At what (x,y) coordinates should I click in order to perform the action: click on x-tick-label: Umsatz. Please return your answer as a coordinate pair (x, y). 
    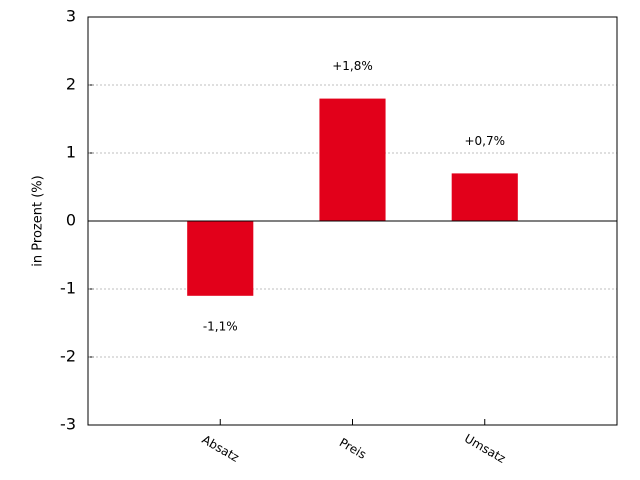
    Looking at the image, I should click on (485, 448).